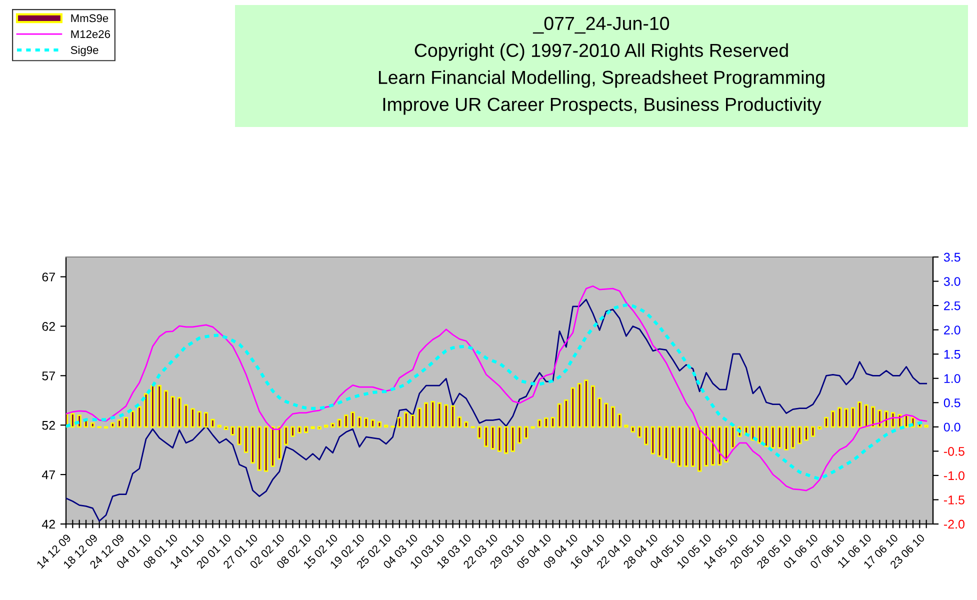 The width and height of the screenshot is (977, 600). What do you see at coordinates (954, 475) in the screenshot?
I see `y2-tick-label: -1.0` at bounding box center [954, 475].